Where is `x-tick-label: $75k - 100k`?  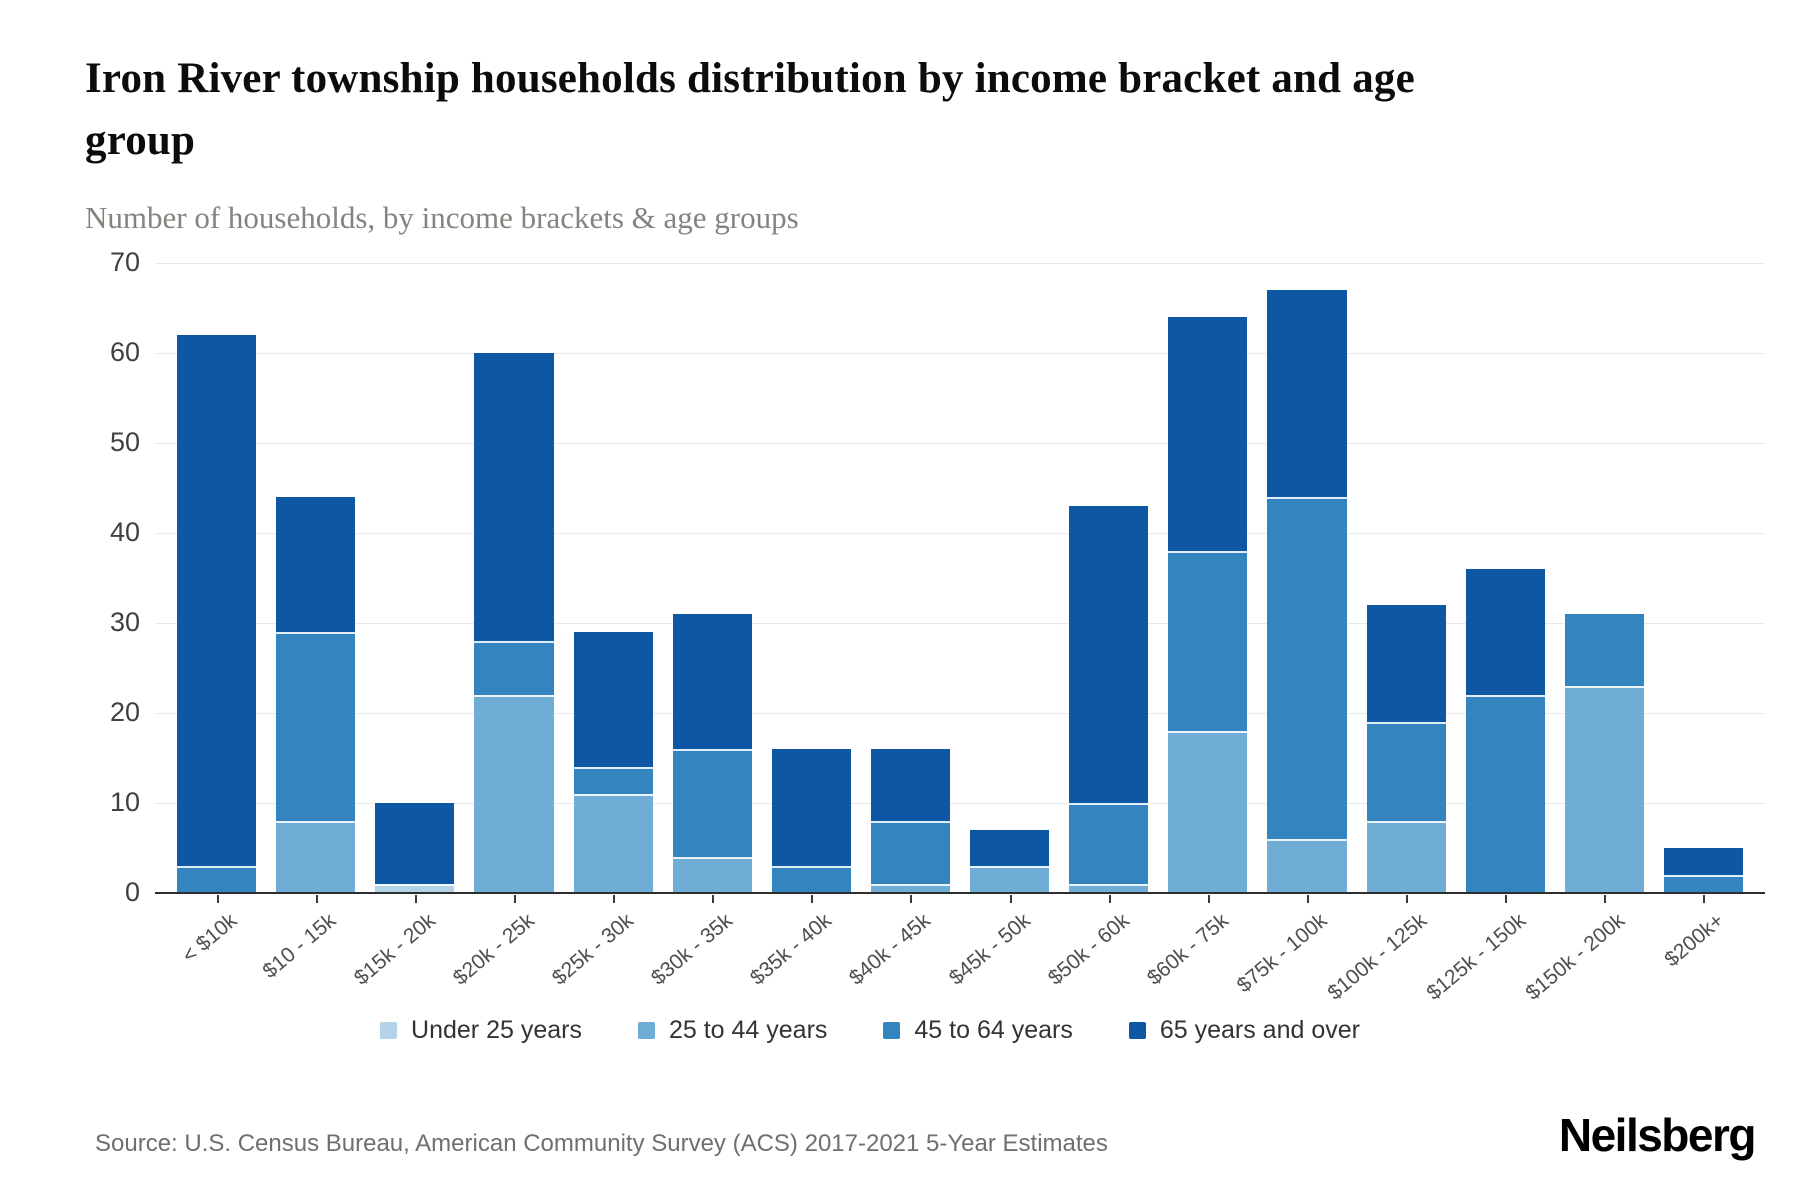 x-tick-label: $75k - 100k is located at coordinates (1282, 953).